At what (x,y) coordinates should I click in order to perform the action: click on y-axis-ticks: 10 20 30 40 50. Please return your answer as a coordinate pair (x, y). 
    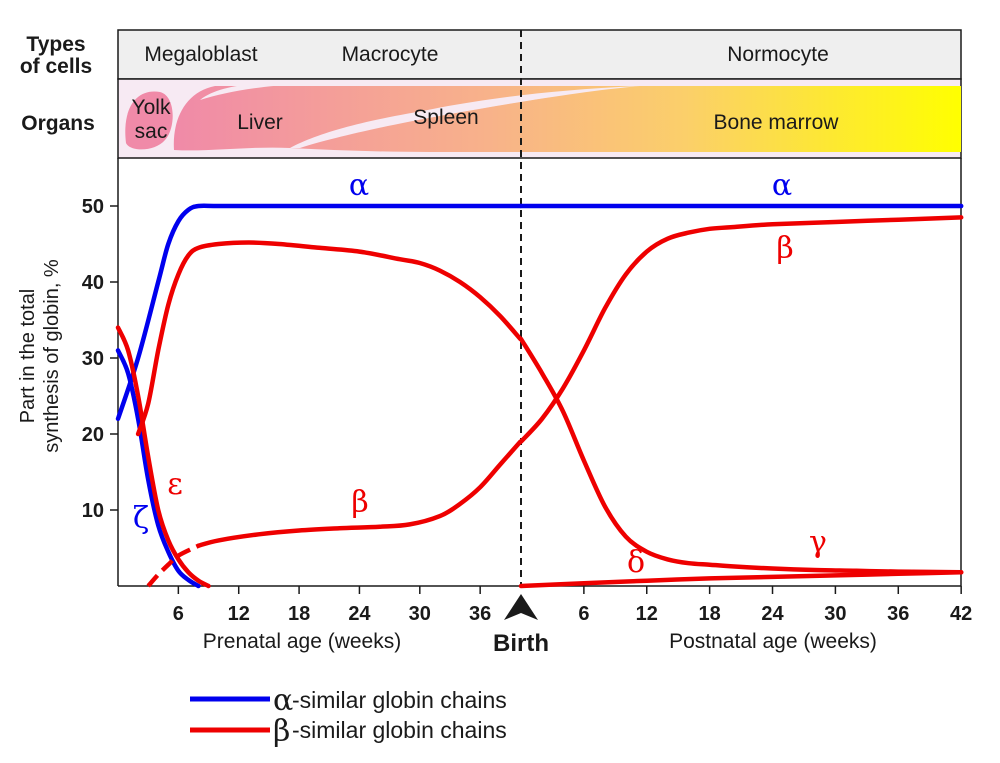
    Looking at the image, I should click on (100, 359).